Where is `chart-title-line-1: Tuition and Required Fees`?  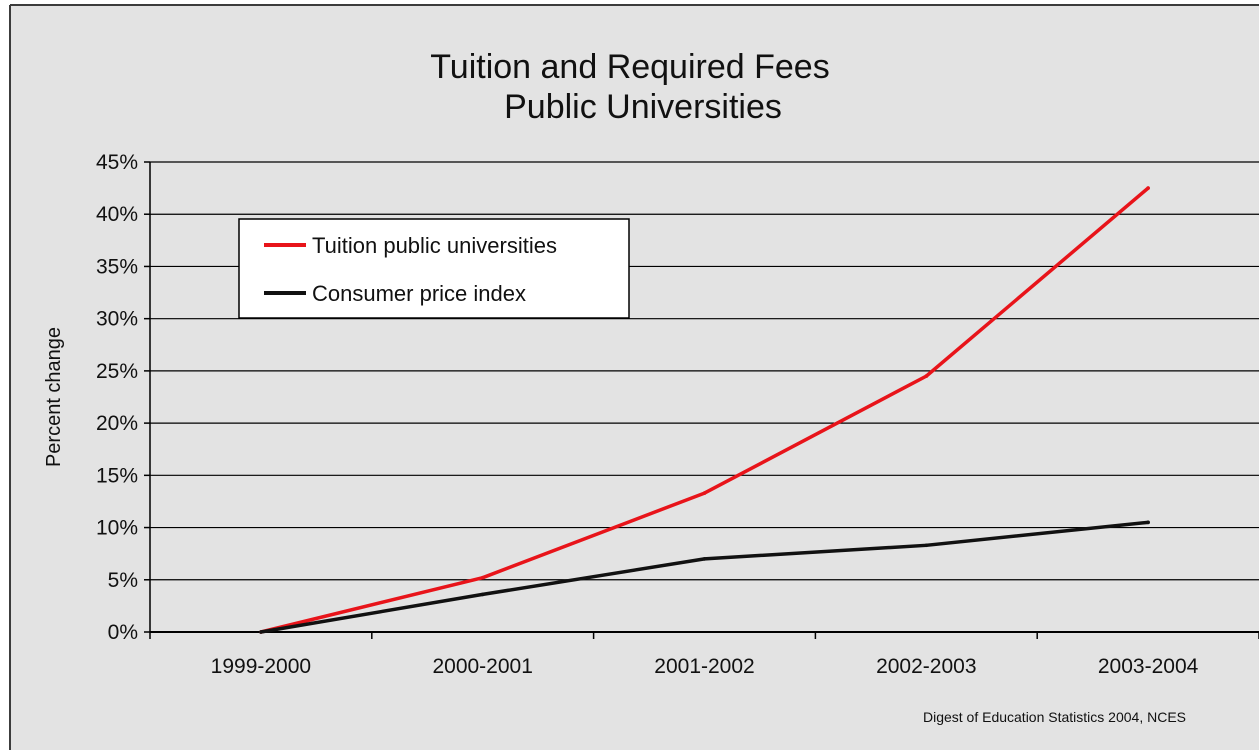 chart-title-line-1: Tuition and Required Fees is located at coordinates (629, 67).